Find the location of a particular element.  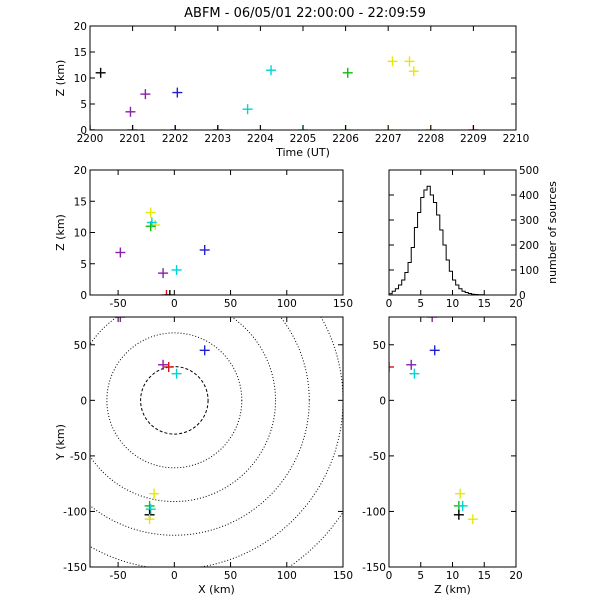

histogram-steps is located at coordinates (452, 240).